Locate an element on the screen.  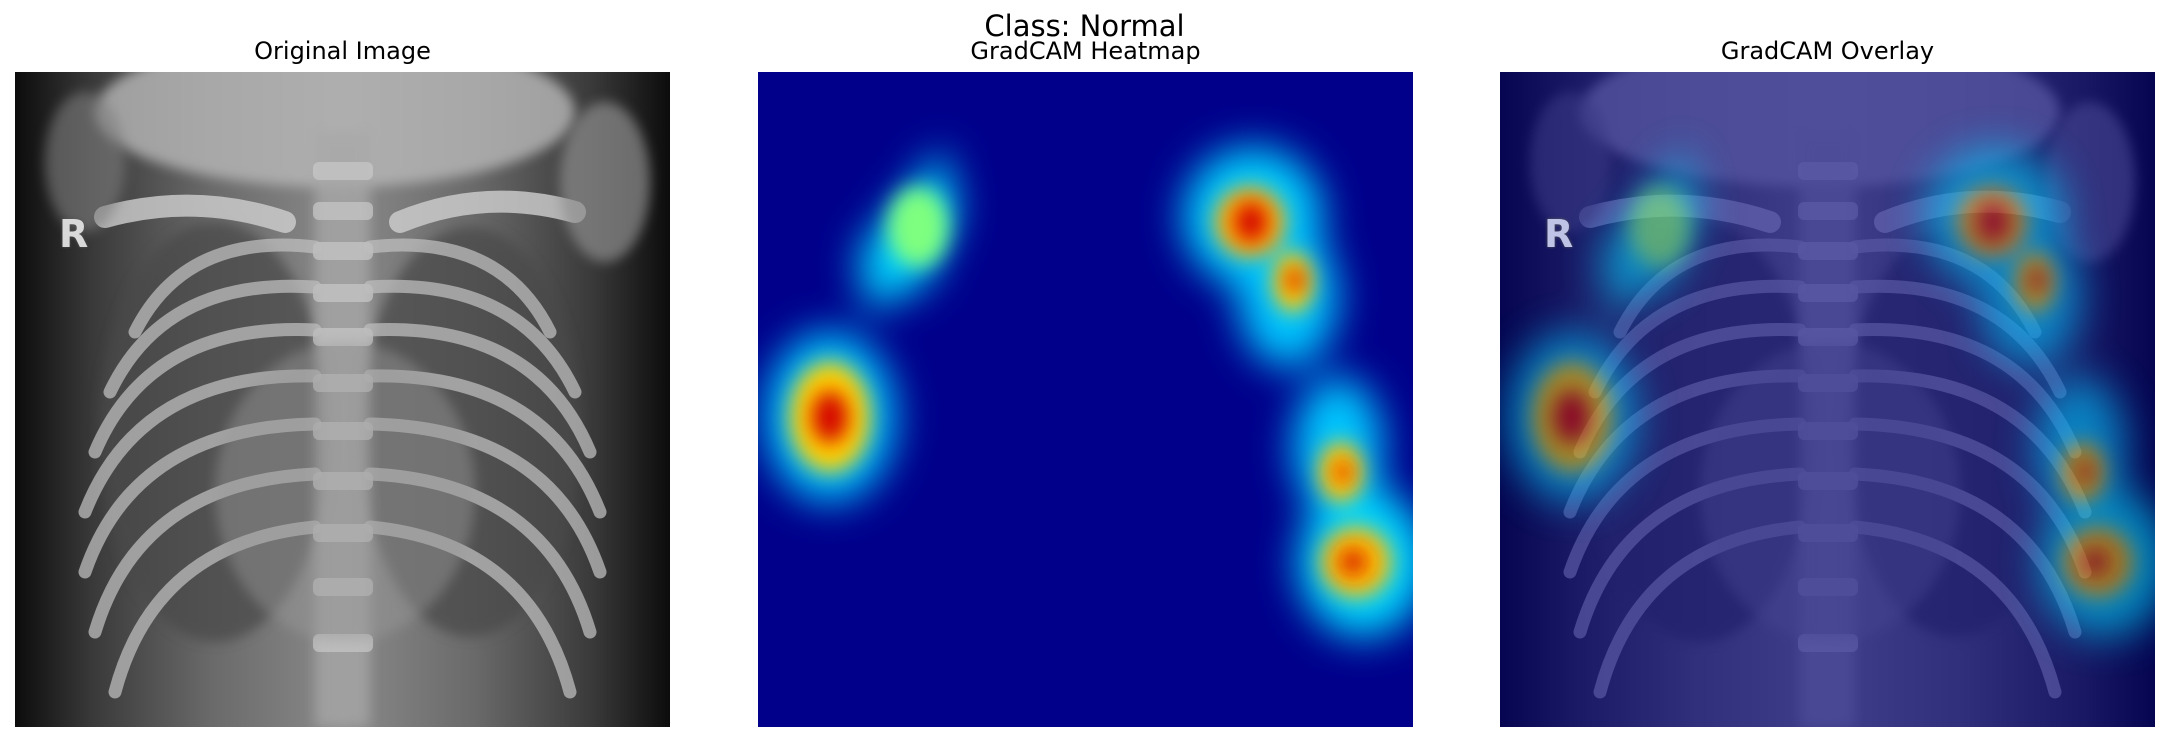
xray-side-marker: R is located at coordinates (74, 234).